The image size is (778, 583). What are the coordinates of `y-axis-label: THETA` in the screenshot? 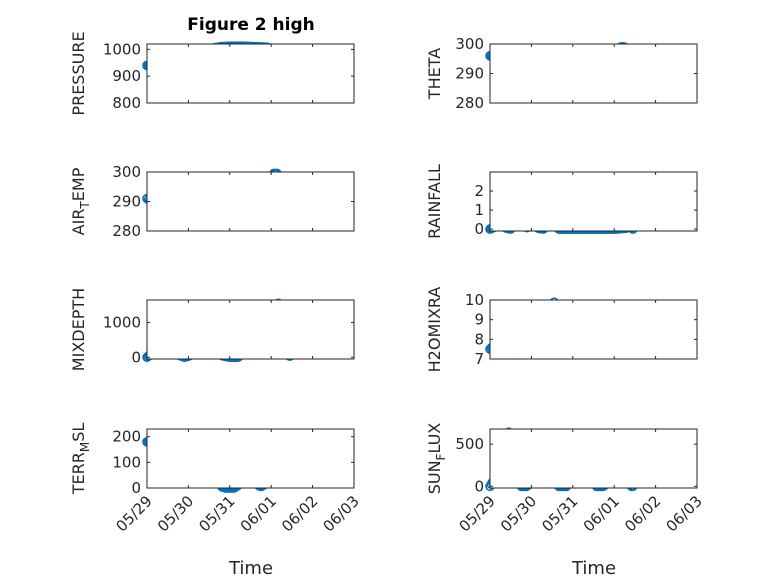 It's located at (434, 74).